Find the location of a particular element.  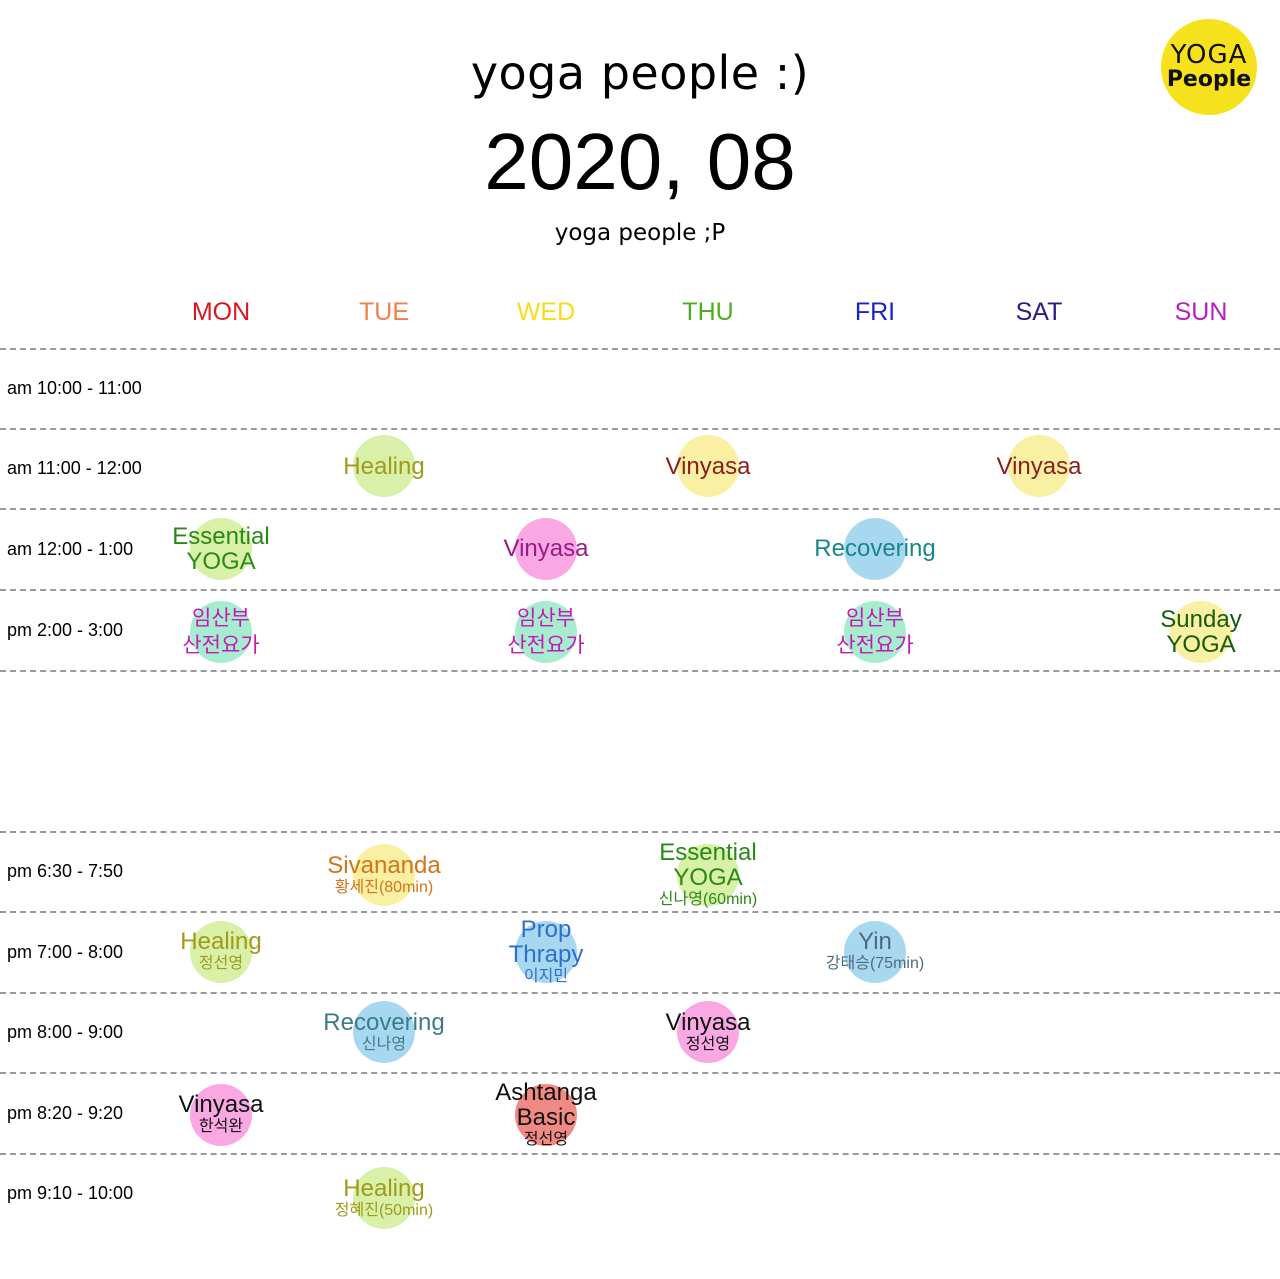

class-teacher: 황세진(80min) is located at coordinates (384, 887).